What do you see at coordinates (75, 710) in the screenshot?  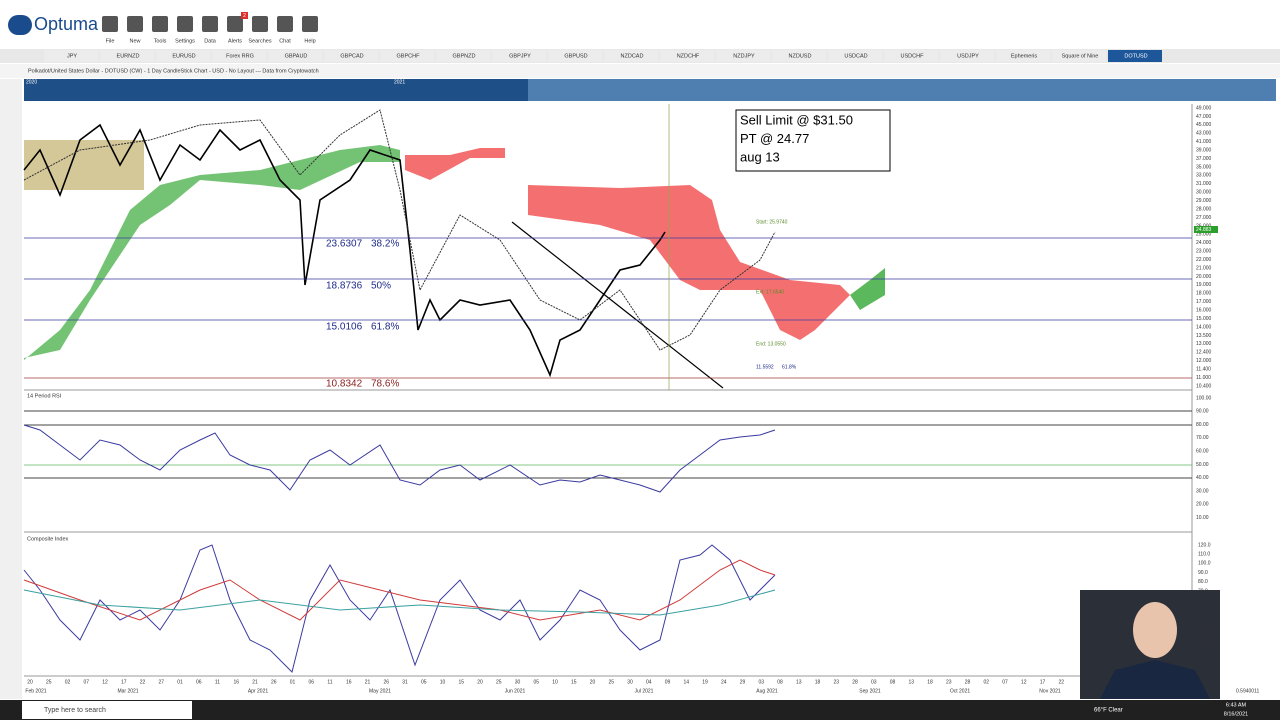 I see `search-text: Type here to search` at bounding box center [75, 710].